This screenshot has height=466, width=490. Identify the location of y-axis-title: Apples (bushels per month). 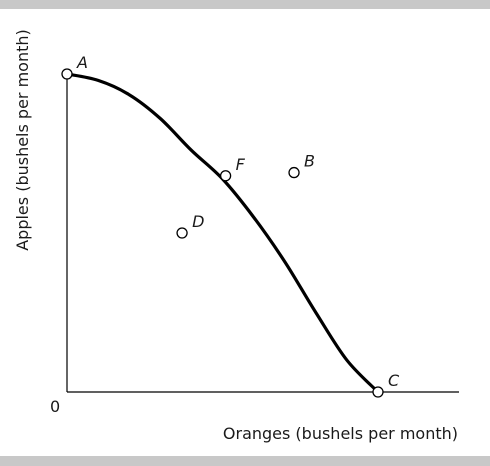
(22, 140).